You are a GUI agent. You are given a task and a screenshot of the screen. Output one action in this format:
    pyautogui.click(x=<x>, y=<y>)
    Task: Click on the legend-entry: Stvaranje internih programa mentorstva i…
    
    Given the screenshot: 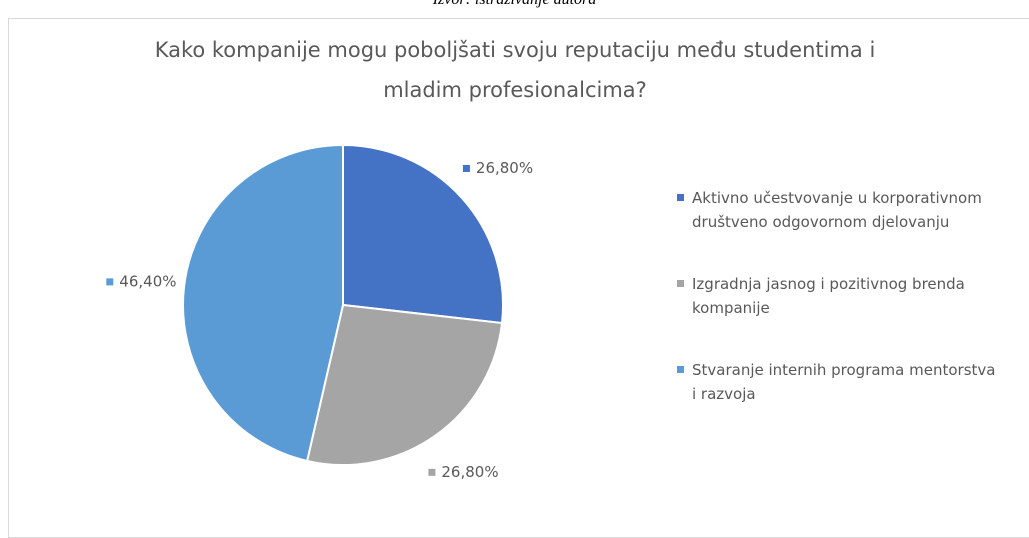 What is the action you would take?
    pyautogui.click(x=844, y=382)
    